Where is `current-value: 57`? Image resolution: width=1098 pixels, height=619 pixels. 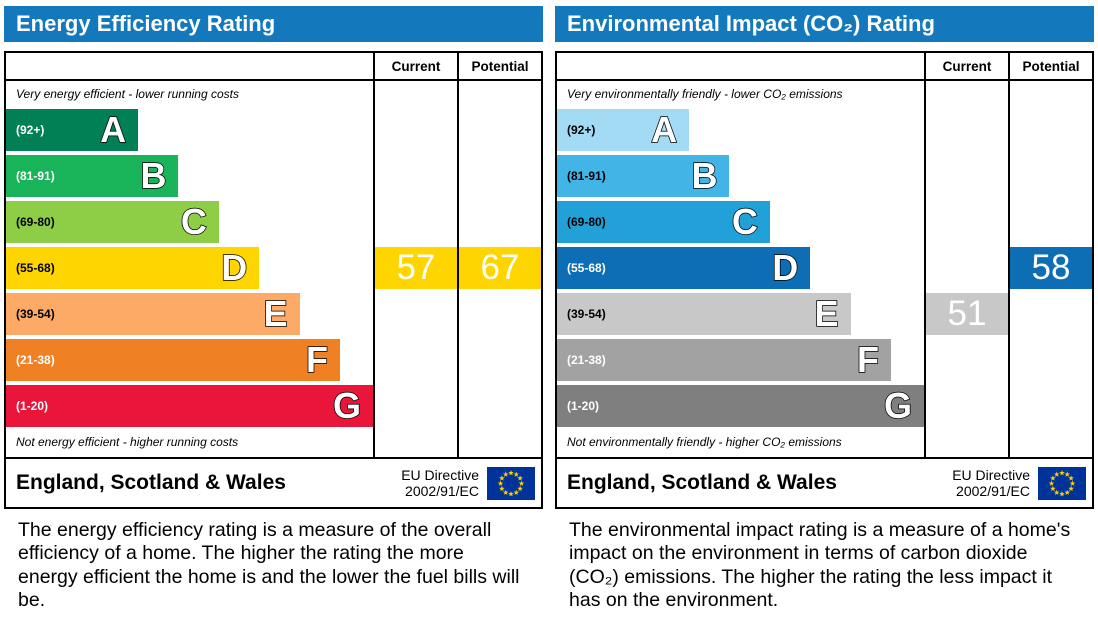
current-value: 57 is located at coordinates (416, 268).